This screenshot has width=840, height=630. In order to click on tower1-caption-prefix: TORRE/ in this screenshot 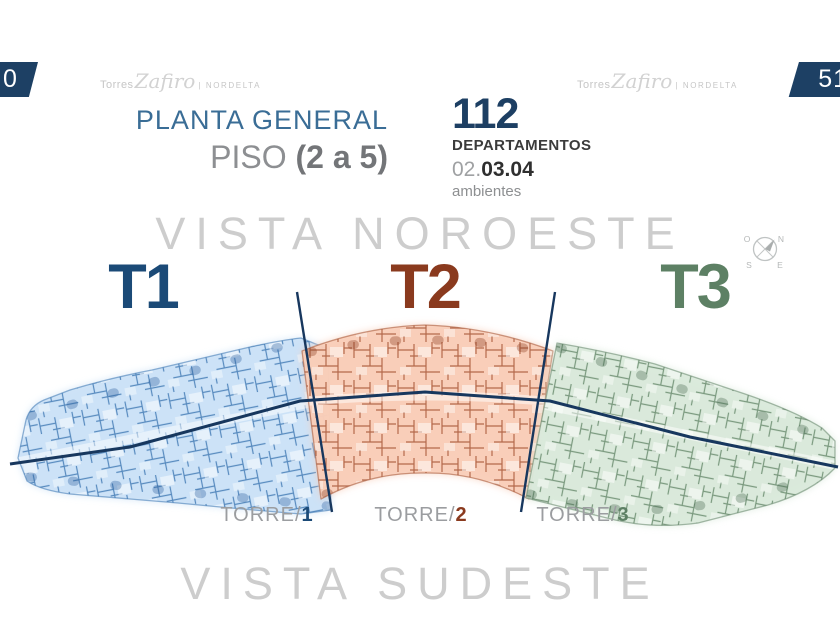, I will do `click(261, 515)`.